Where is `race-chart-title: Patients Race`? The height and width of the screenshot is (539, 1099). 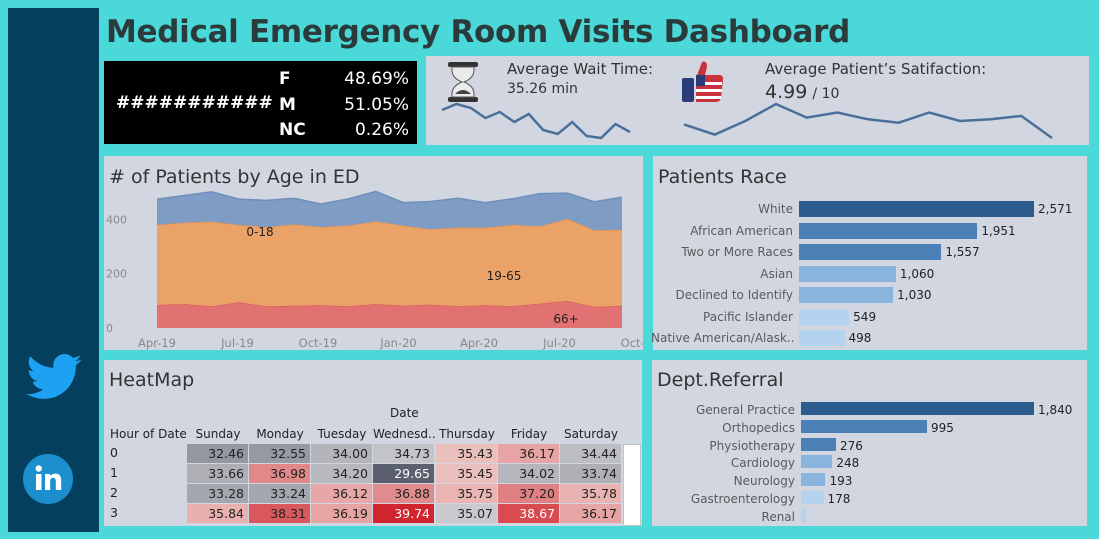 race-chart-title: Patients Race is located at coordinates (722, 177).